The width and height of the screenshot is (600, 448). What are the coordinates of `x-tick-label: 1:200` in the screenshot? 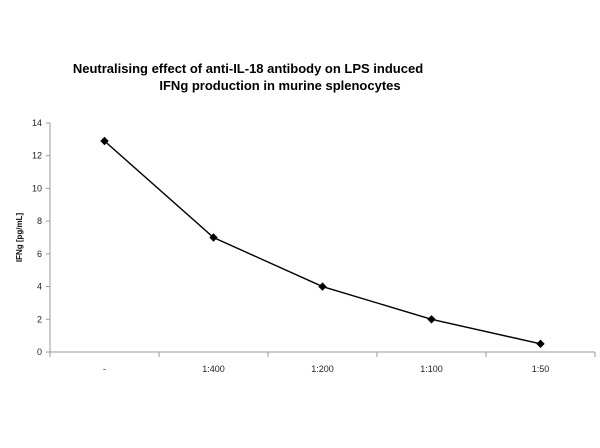 It's located at (322, 369).